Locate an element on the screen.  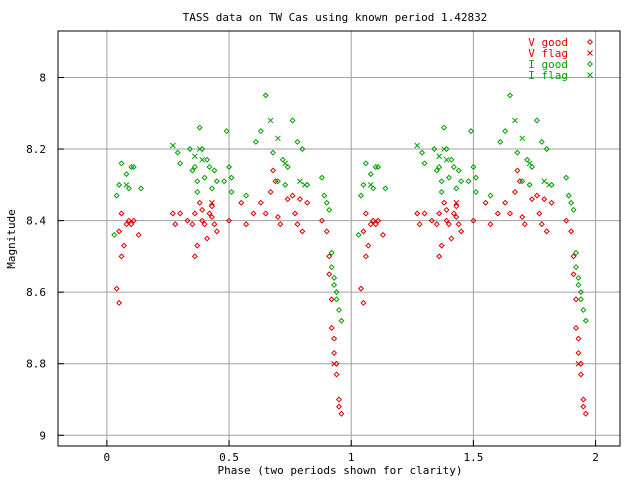
x-tick-label: 0.5 is located at coordinates (229, 457).